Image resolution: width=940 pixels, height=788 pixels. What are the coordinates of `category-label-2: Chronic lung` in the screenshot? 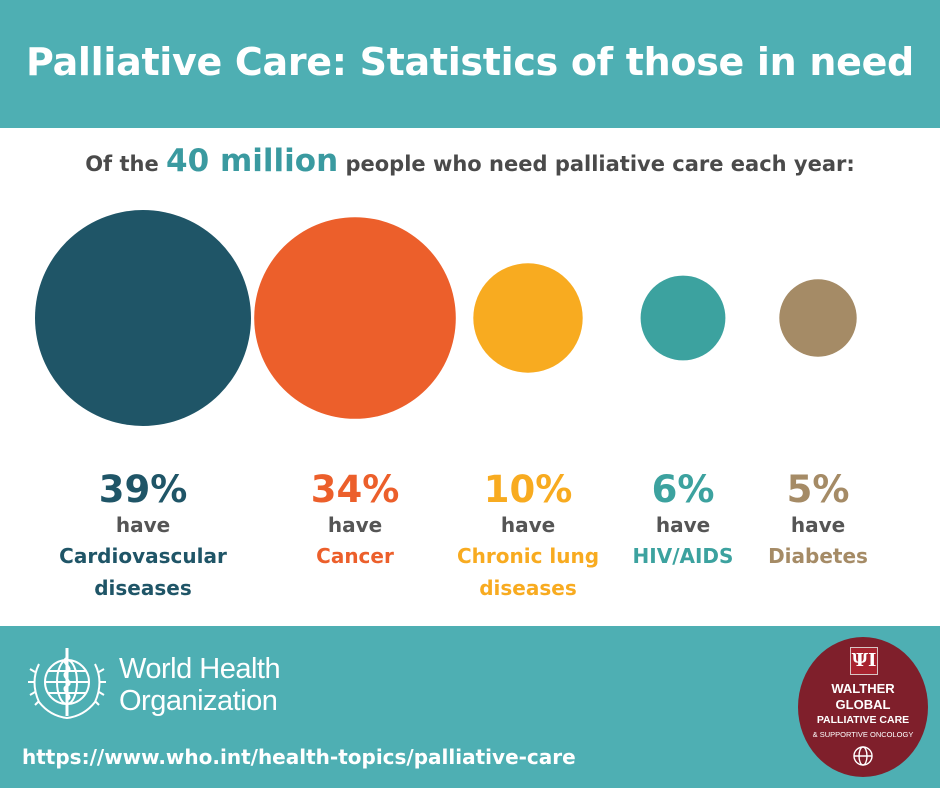 It's located at (528, 556).